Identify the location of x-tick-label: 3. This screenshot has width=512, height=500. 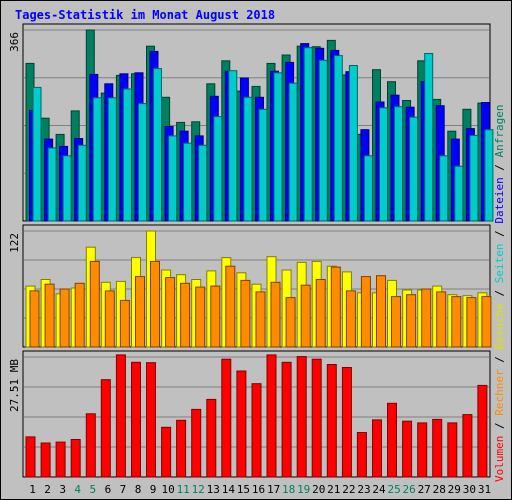
(62, 489).